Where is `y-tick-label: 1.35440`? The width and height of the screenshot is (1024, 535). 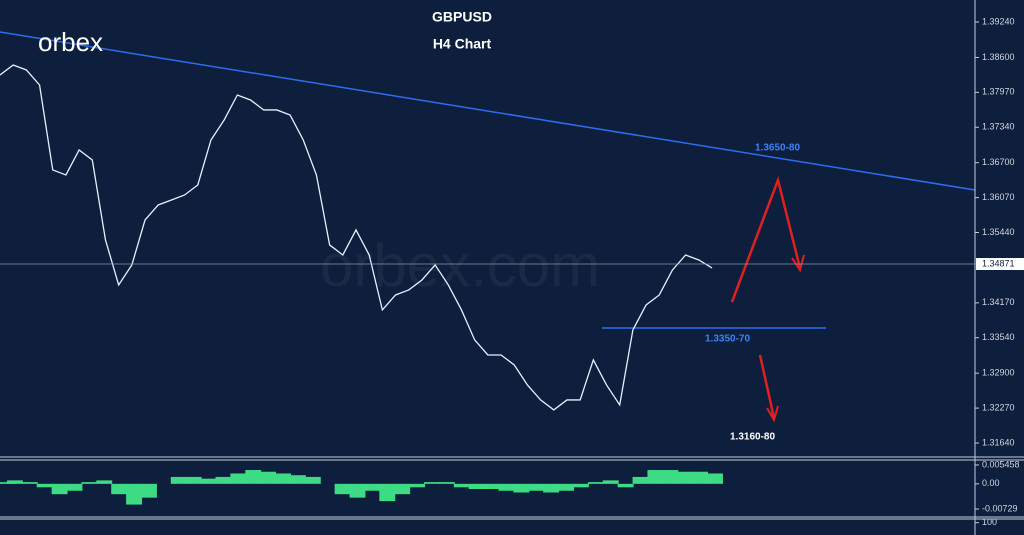 y-tick-label: 1.35440 is located at coordinates (998, 232).